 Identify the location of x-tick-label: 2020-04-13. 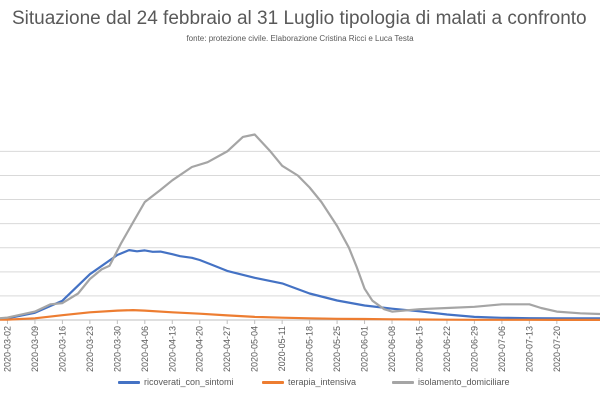
(172, 349).